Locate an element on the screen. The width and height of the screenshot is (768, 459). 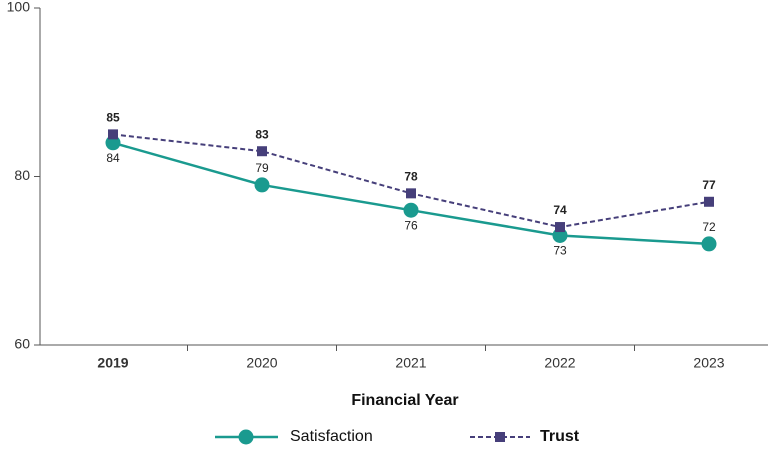
x-tick-label: 2019 is located at coordinates (112, 363).